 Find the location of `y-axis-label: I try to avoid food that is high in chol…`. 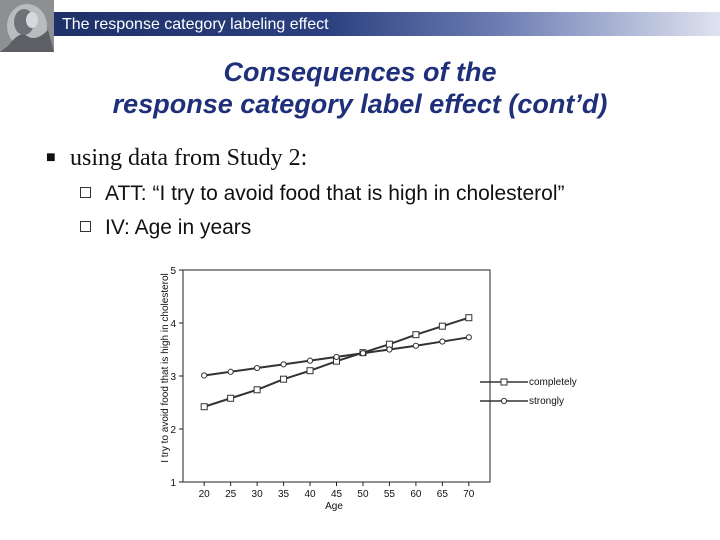

y-axis-label: I try to avoid food that is high in chol… is located at coordinates (165, 368).